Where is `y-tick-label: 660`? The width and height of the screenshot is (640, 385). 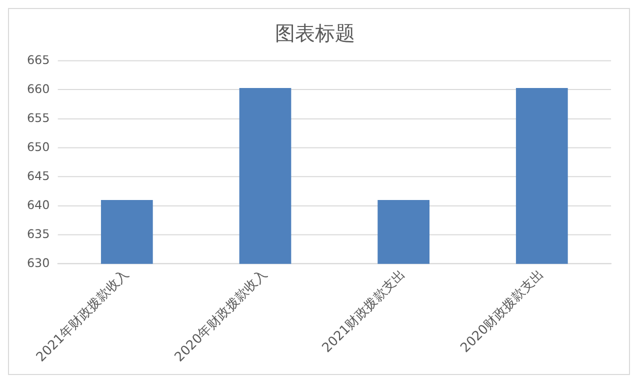 y-tick-label: 660 is located at coordinates (38, 89).